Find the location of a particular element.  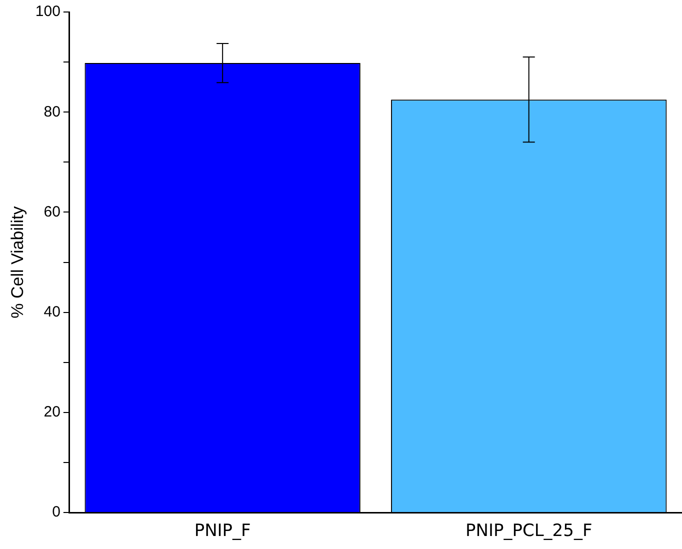

y-axis-title: % Cell Viability is located at coordinates (17, 262).